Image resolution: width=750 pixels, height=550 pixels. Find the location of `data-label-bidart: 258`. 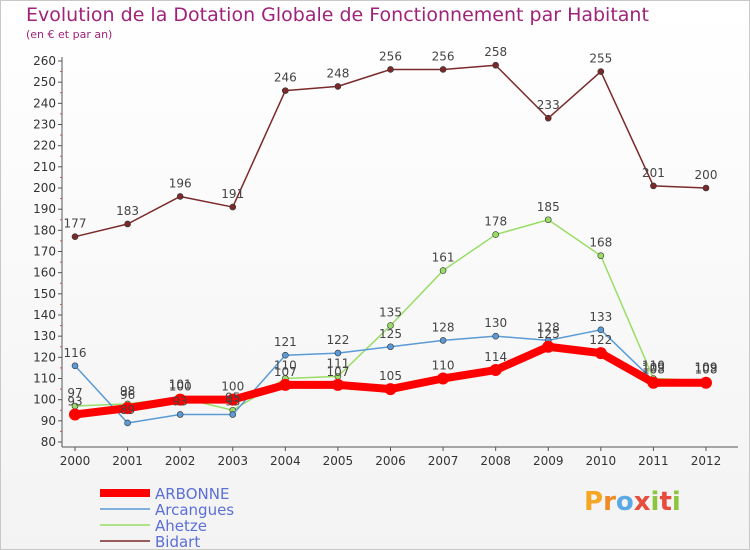

data-label-bidart: 258 is located at coordinates (495, 52).